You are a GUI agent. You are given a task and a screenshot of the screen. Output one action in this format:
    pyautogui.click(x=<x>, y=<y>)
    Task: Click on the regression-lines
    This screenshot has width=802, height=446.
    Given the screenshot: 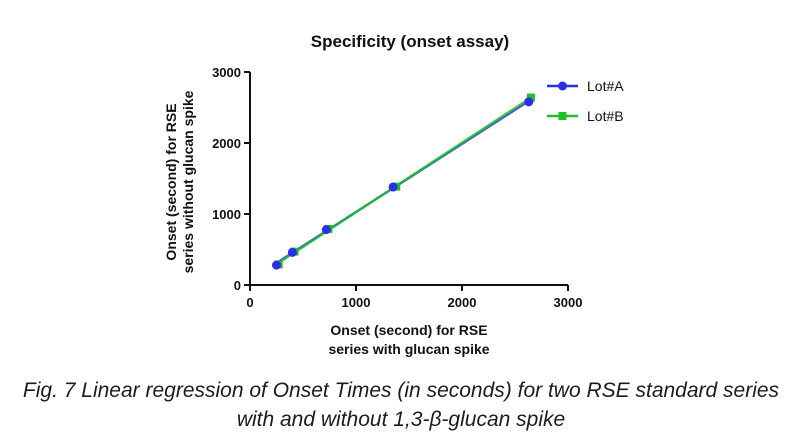 What is the action you would take?
    pyautogui.click(x=403, y=180)
    